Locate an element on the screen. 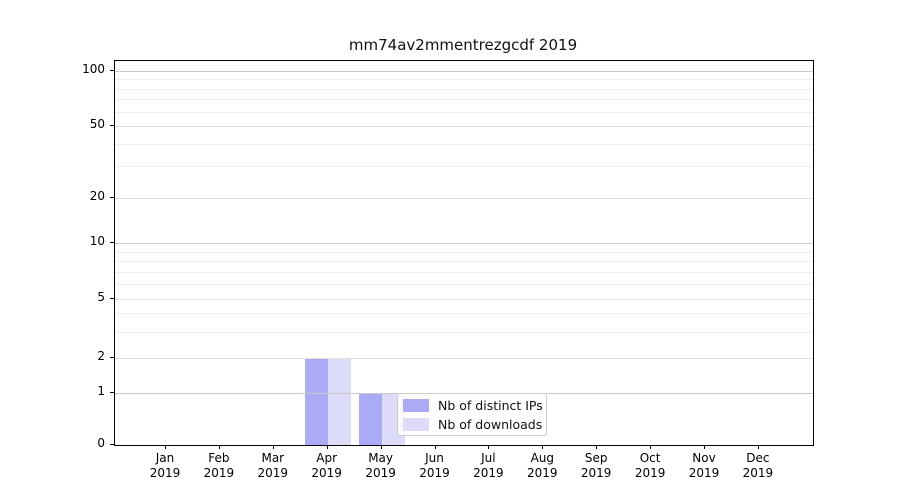 This screenshot has height=500, width=900. legend-row: Nb of distinct IPs is located at coordinates (473, 405).